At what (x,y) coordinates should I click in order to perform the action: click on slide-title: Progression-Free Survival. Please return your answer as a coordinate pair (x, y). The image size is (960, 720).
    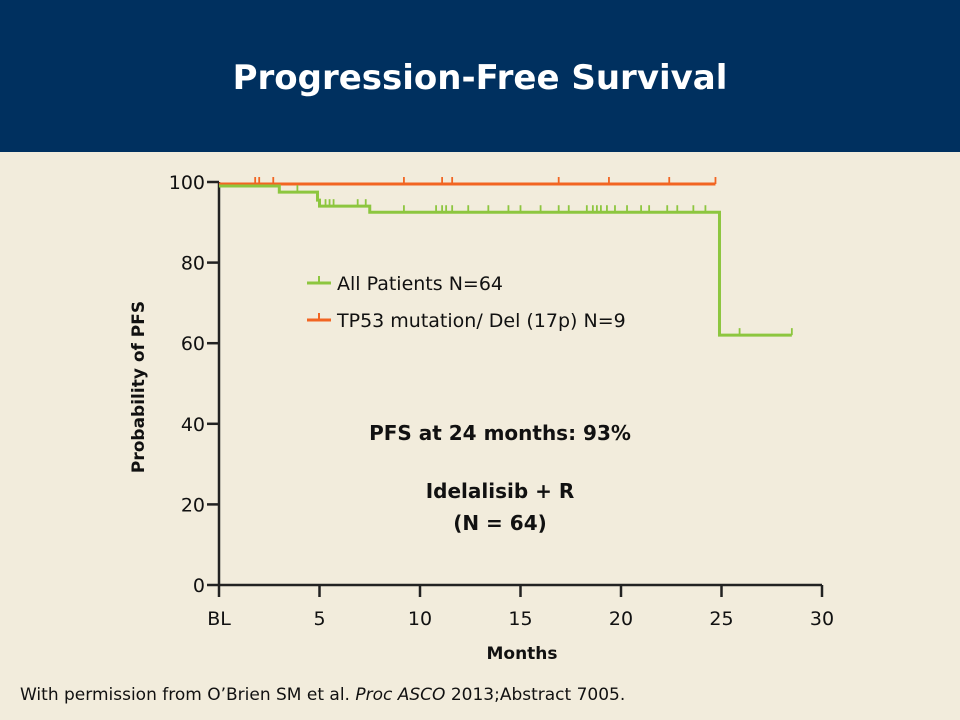
    Looking at the image, I should click on (480, 78).